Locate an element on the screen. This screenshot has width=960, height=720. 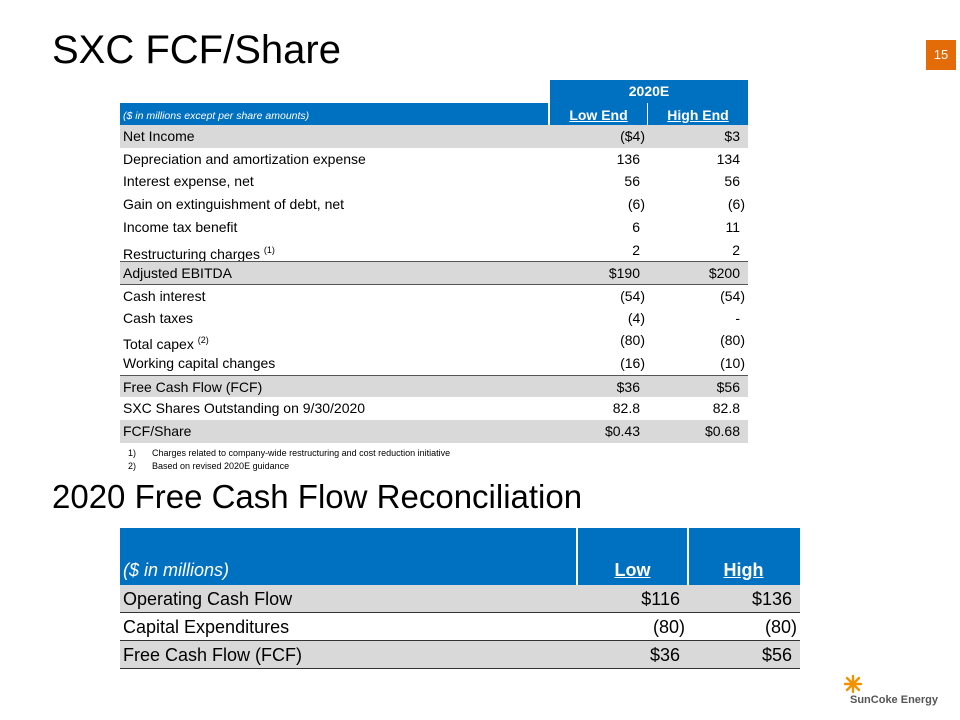
row-label: Cash taxes is located at coordinates (158, 318).